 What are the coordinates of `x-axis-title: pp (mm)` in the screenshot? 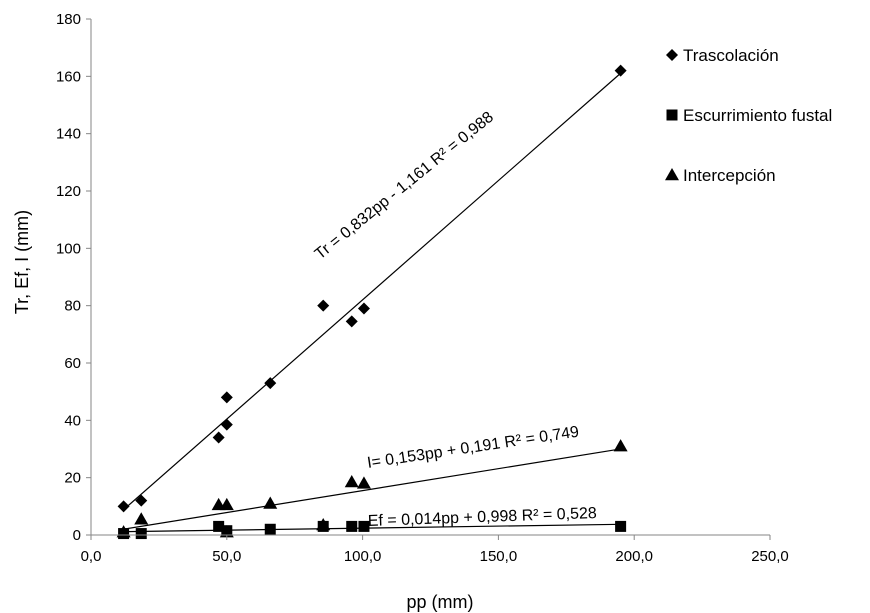 It's located at (440, 602).